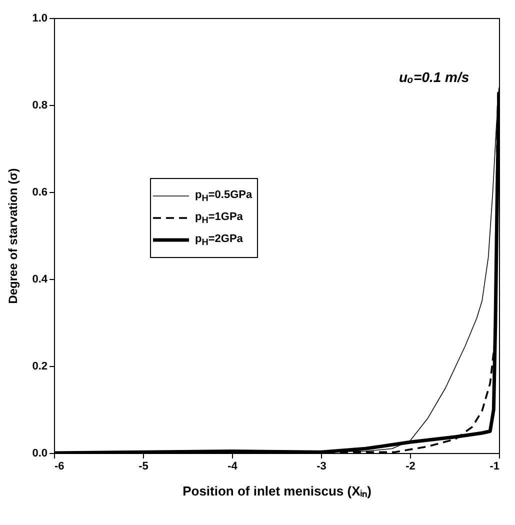  What do you see at coordinates (40, 366) in the screenshot?
I see `y-tick-label: 0.2` at bounding box center [40, 366].